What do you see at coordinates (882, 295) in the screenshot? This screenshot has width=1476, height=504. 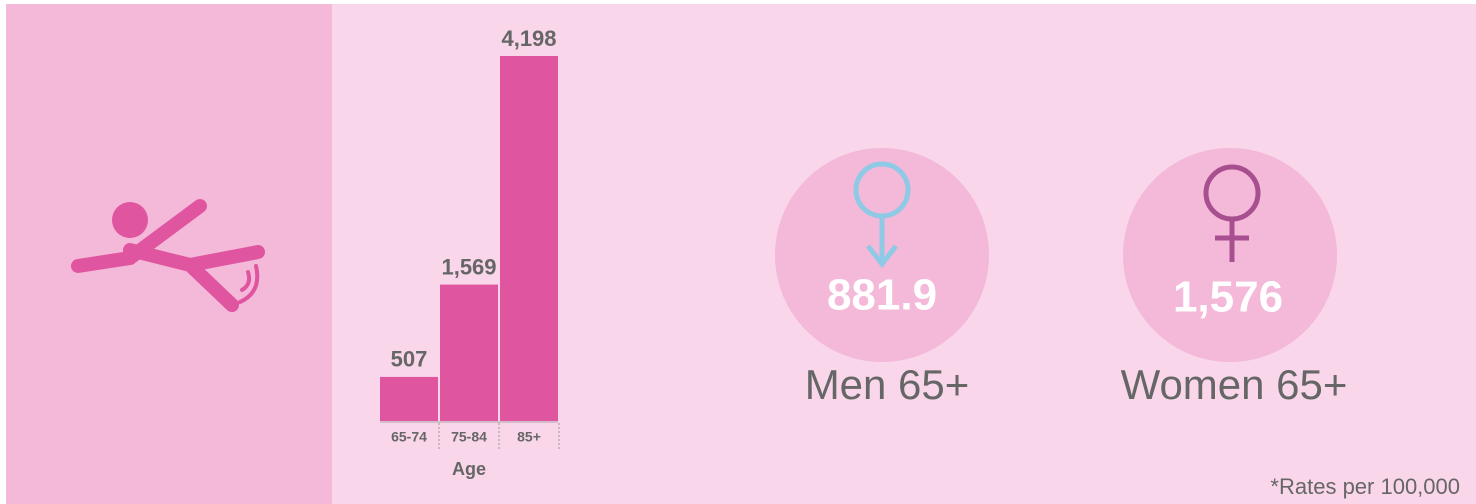 I see `stat-value: 881.9` at bounding box center [882, 295].